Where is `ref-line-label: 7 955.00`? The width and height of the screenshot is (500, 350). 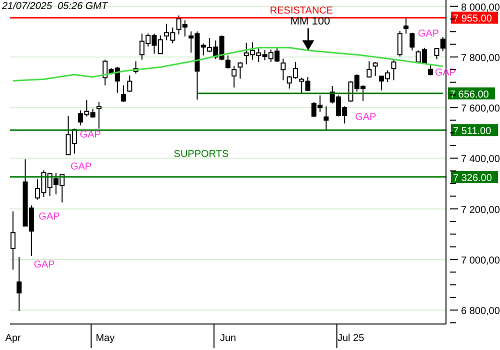
ref-line-label: 7 955.00 is located at coordinates (472, 19).